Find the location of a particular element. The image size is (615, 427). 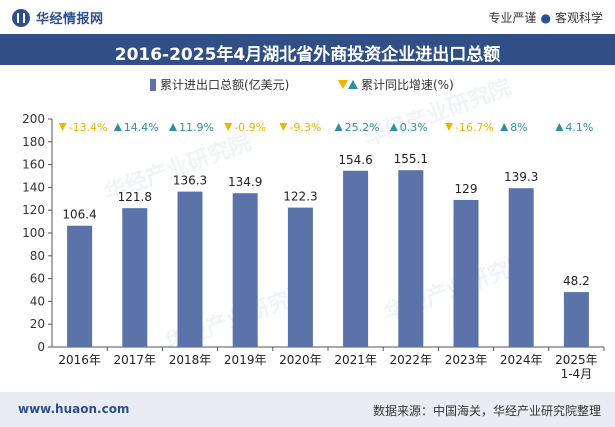

x-category-label: 2023年 is located at coordinates (466, 360).